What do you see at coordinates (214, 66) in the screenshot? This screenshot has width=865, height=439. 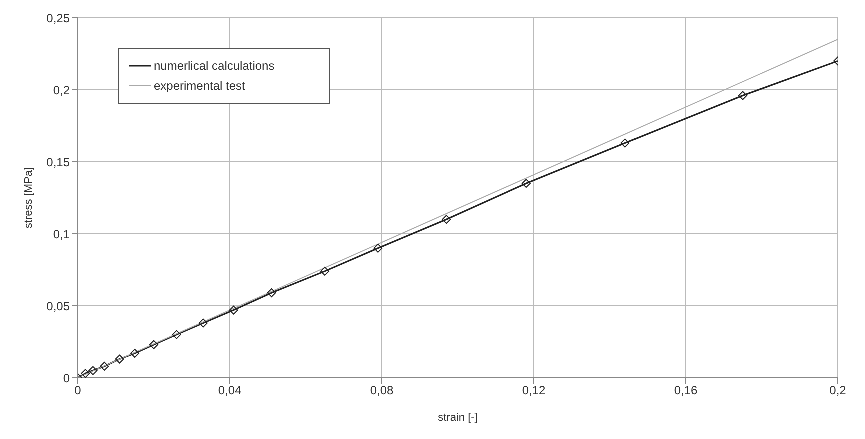 I see `legend-label: numerlical calculations` at bounding box center [214, 66].